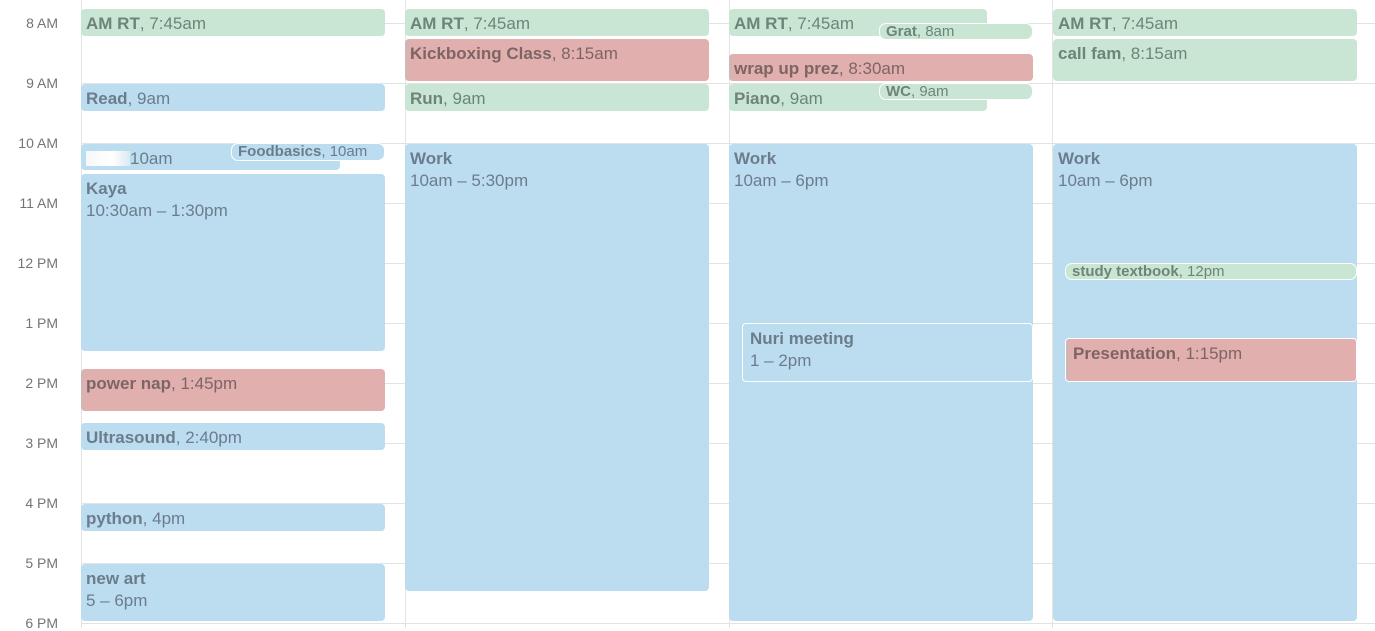 The image size is (1375, 631). I want to click on event-nuri-meeting: Nuri meeting 1 – 2pm, so click(887, 352).